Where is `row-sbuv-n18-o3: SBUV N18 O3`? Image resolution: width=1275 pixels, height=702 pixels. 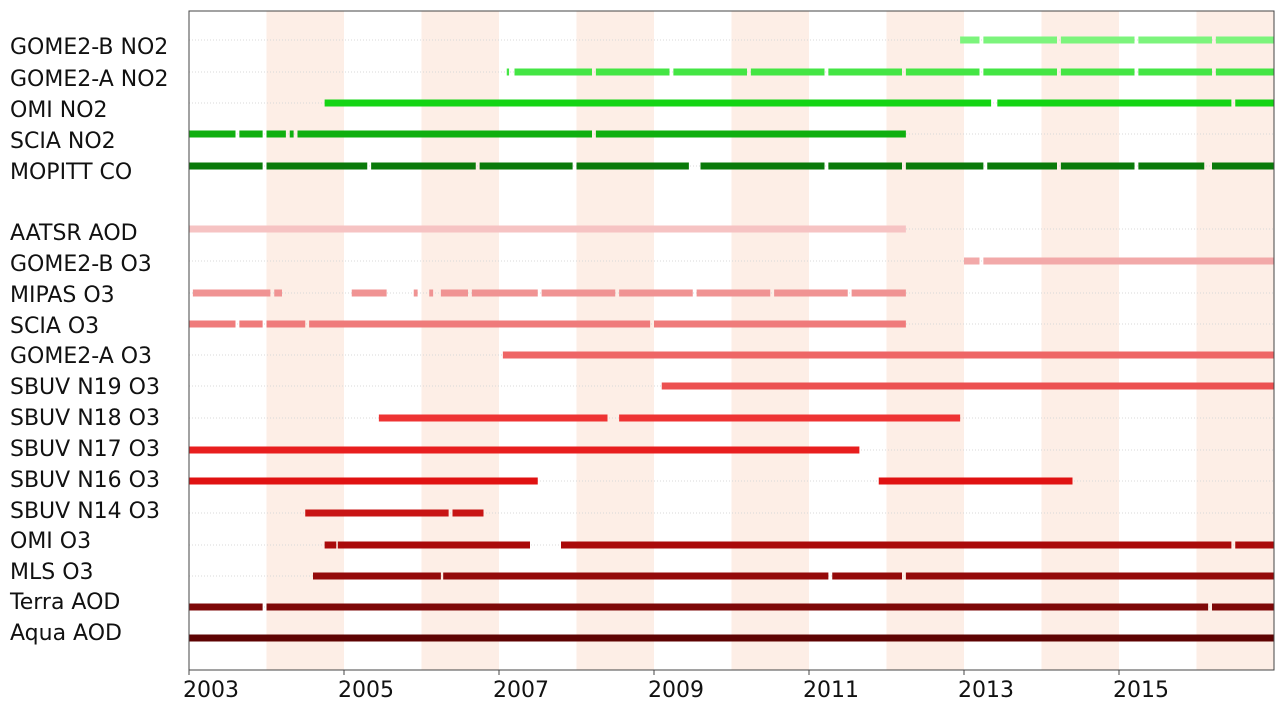 row-sbuv-n18-o3: SBUV N18 O3 is located at coordinates (642, 418).